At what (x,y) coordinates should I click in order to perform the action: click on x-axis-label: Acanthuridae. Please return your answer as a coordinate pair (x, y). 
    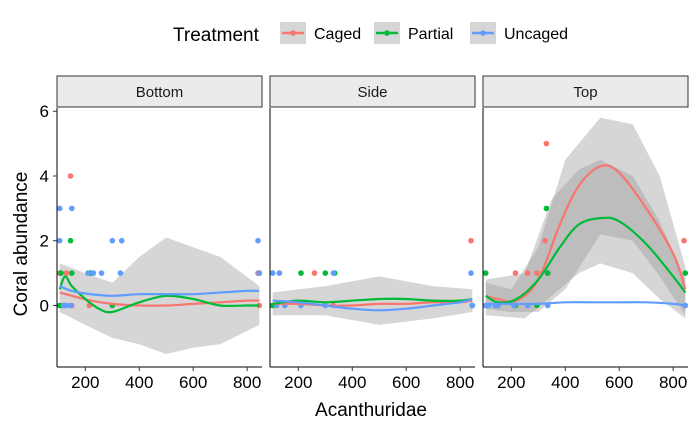
    Looking at the image, I should click on (371, 410).